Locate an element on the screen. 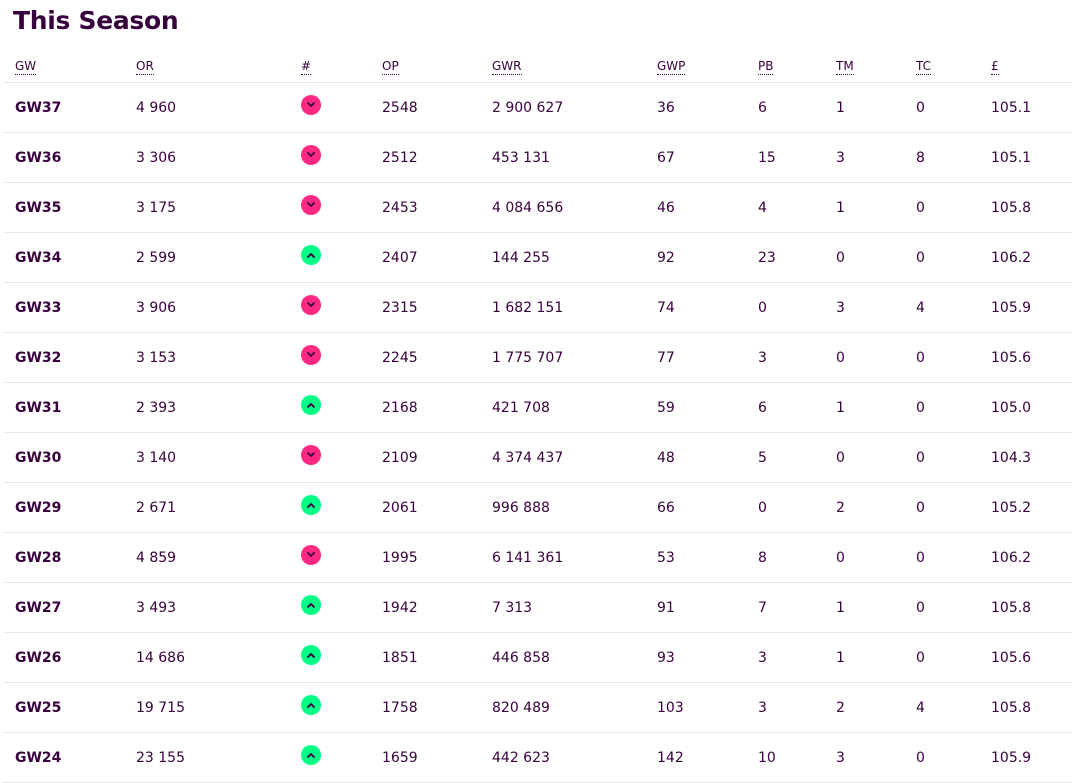  transfers-cost-cell: 4 is located at coordinates (953, 707).